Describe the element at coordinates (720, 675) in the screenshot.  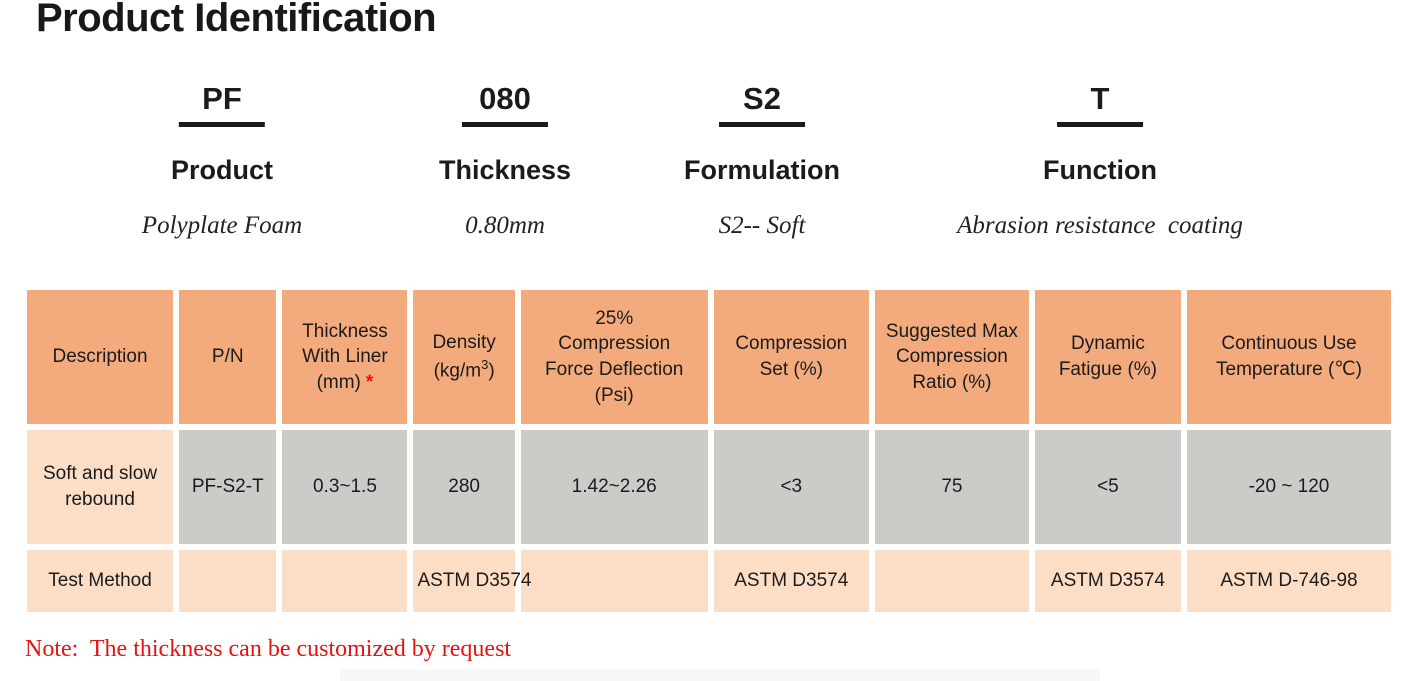
I see `next-section-edge` at that location.